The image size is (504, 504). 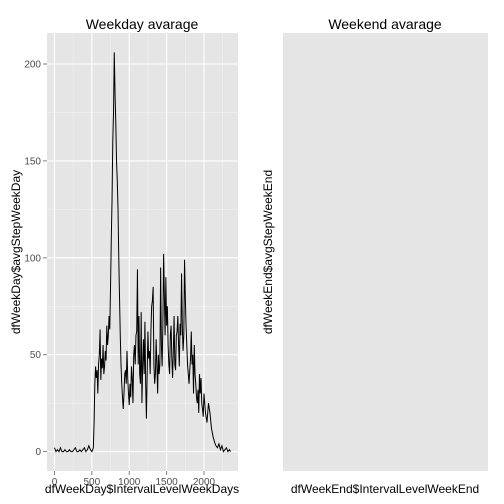 What do you see at coordinates (142, 24) in the screenshot?
I see `weekday-chart-title: Weekday avarage` at bounding box center [142, 24].